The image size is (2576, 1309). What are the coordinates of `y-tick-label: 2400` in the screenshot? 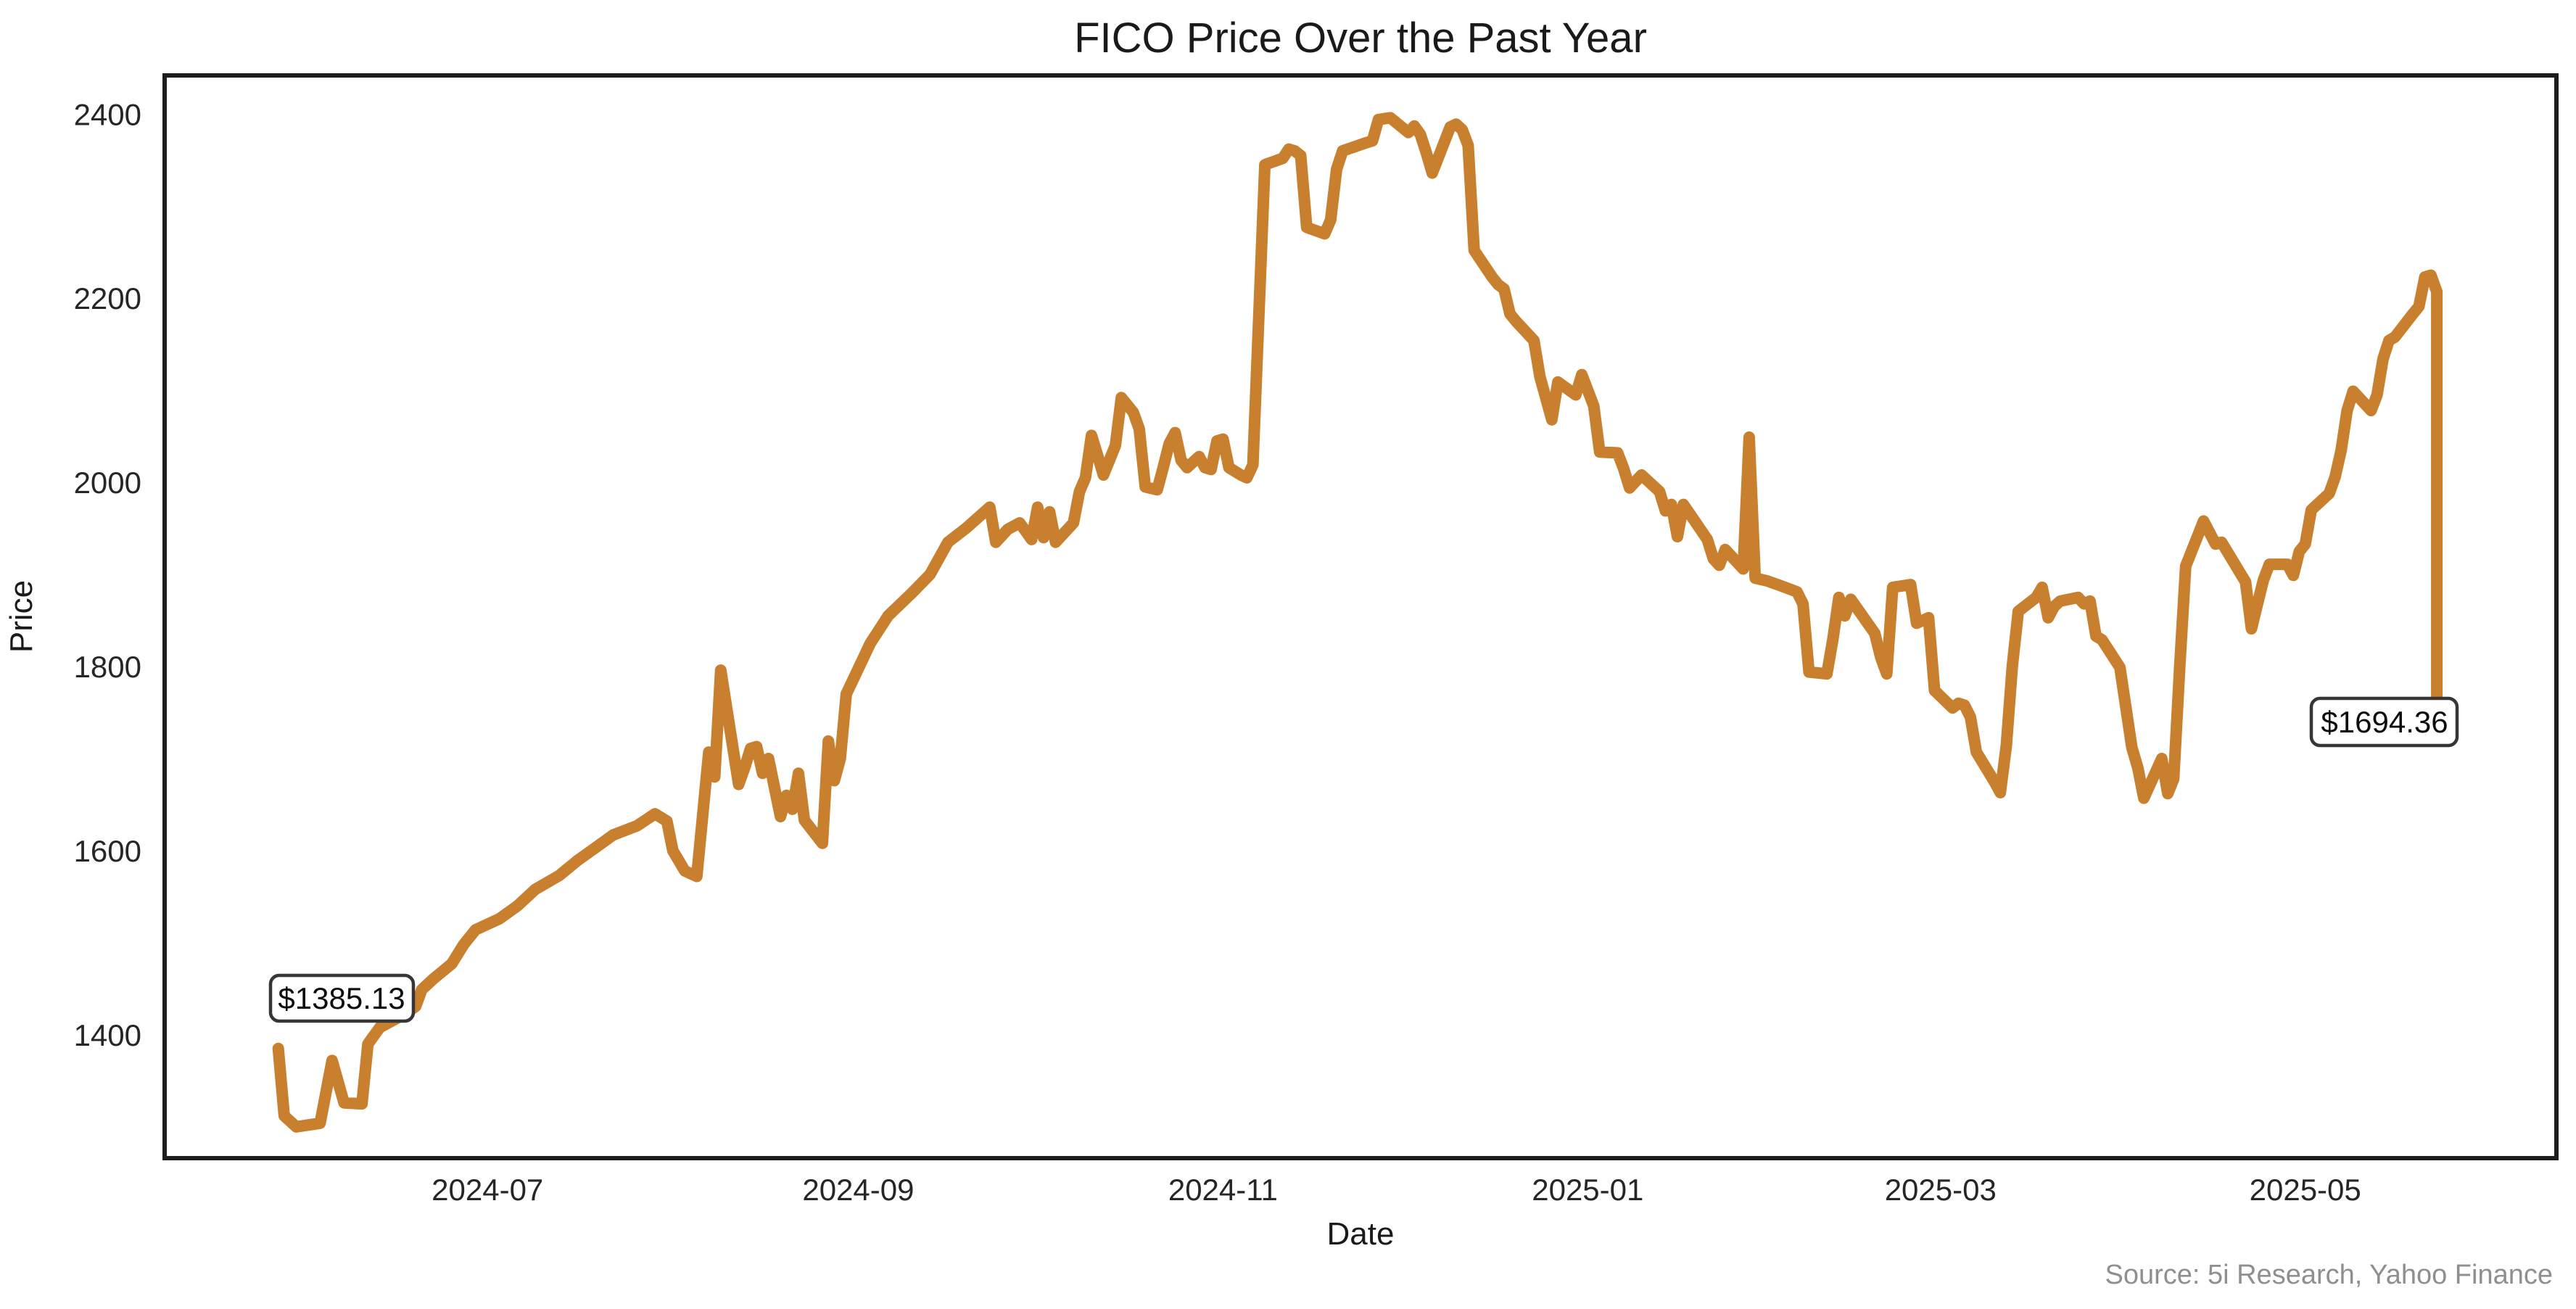 It's located at (107, 114).